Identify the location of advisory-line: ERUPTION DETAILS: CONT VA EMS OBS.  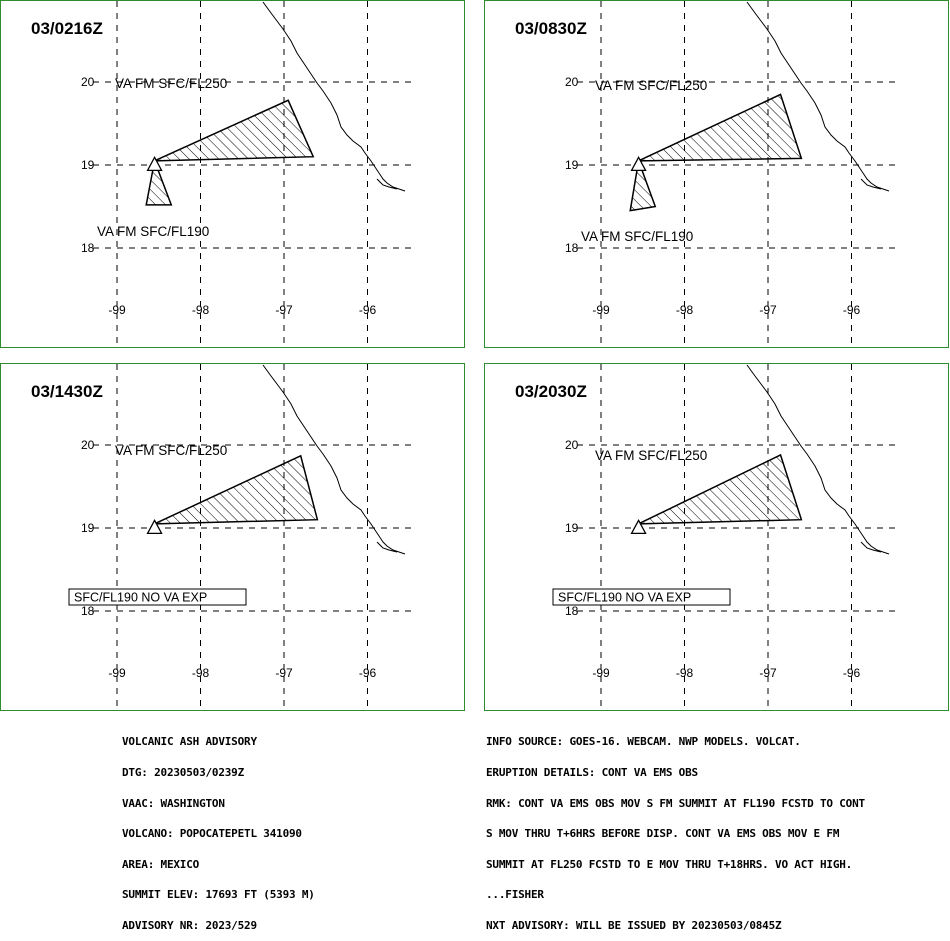
(592, 773).